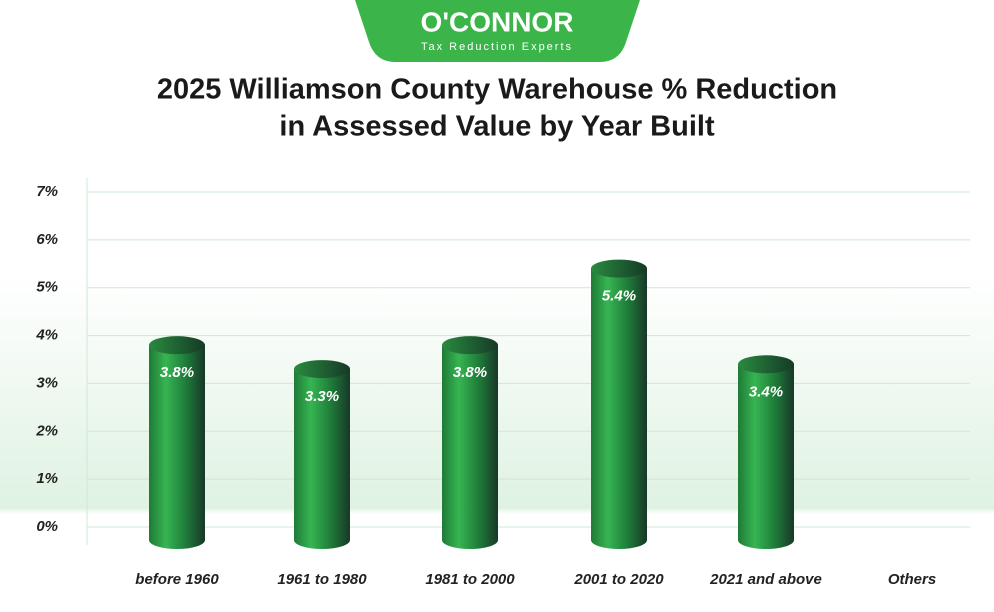 This screenshot has height=612, width=994. What do you see at coordinates (497, 47) in the screenshot?
I see `logo-tagline: Tax Reduction Experts` at bounding box center [497, 47].